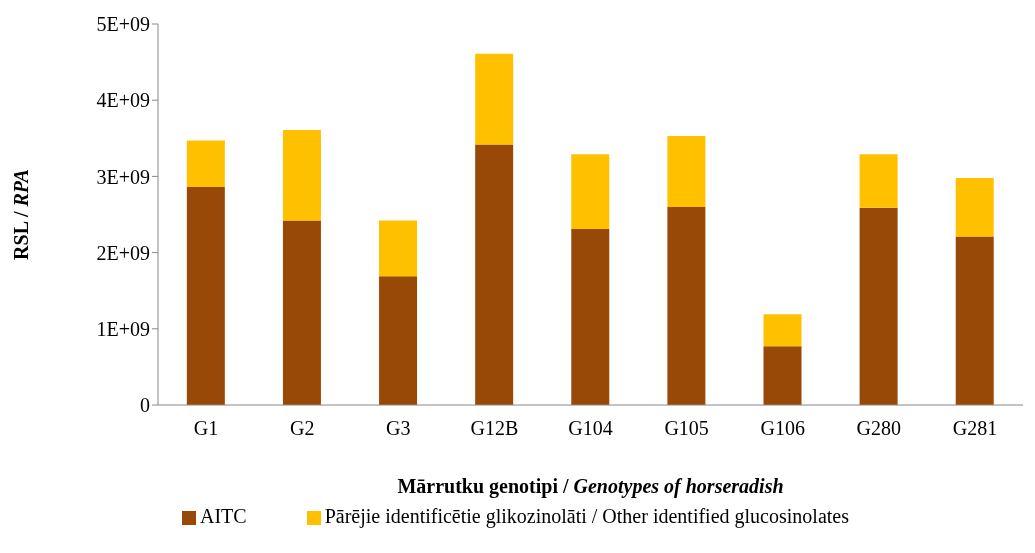  I want to click on x-axis-title: Mārrutku genotipi / Genotypes of horseradish, so click(590, 486).